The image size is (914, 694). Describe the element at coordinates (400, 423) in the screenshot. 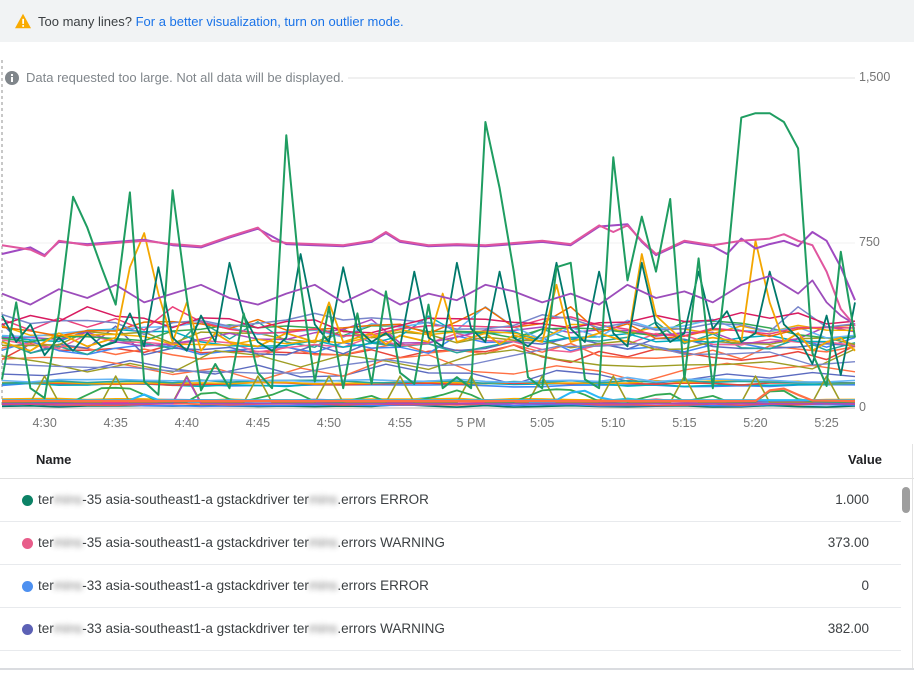

I see `x-tick-label: 4:55` at that location.